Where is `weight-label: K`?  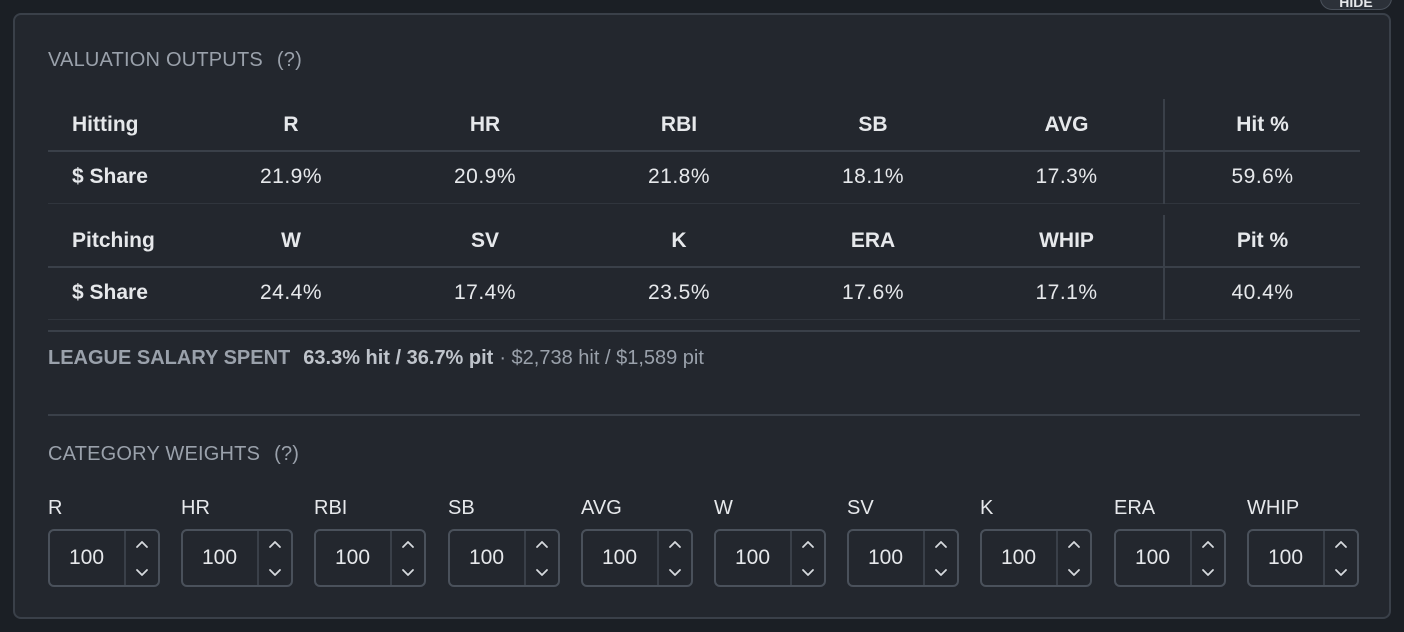 weight-label: K is located at coordinates (987, 508).